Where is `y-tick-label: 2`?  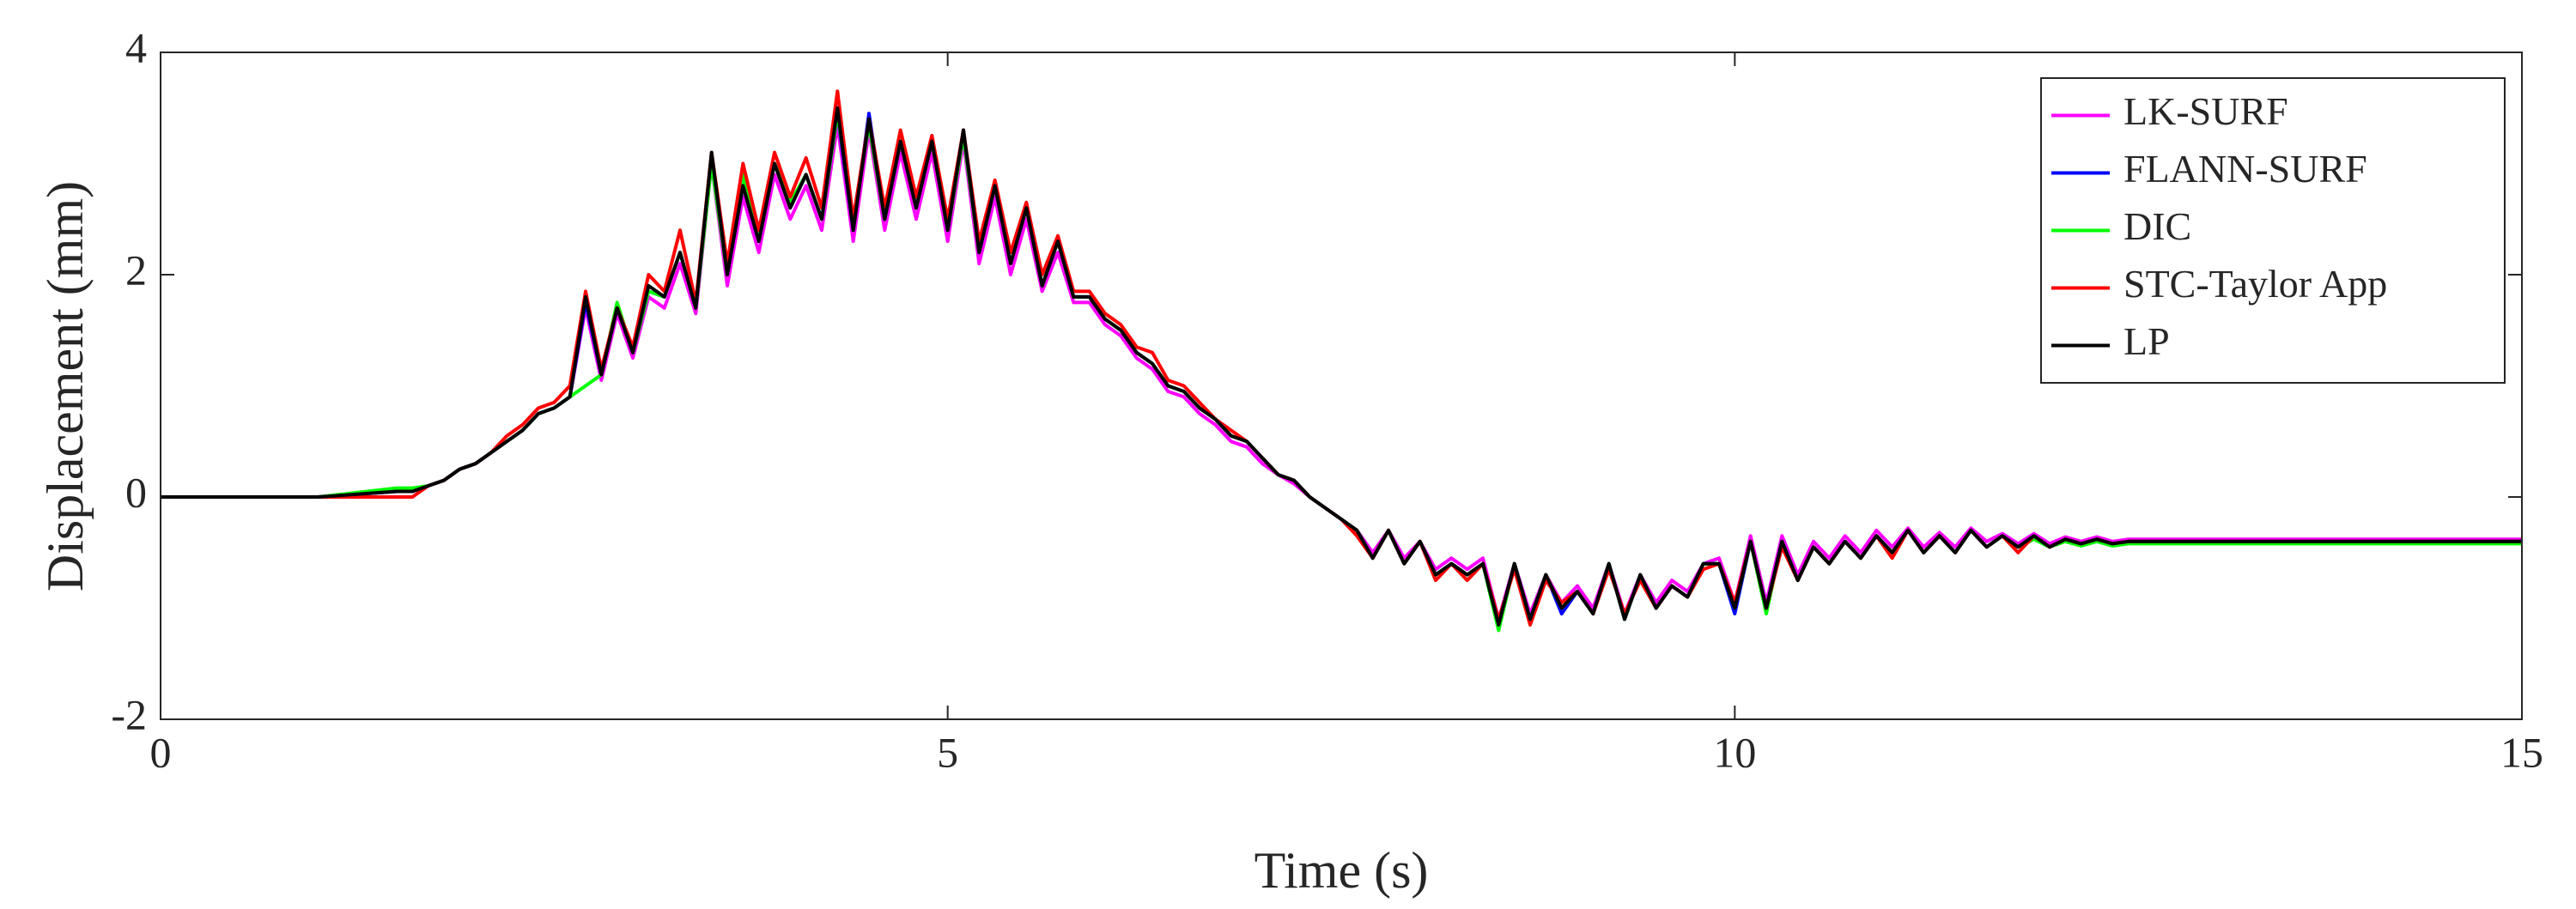
y-tick-label: 2 is located at coordinates (136, 269).